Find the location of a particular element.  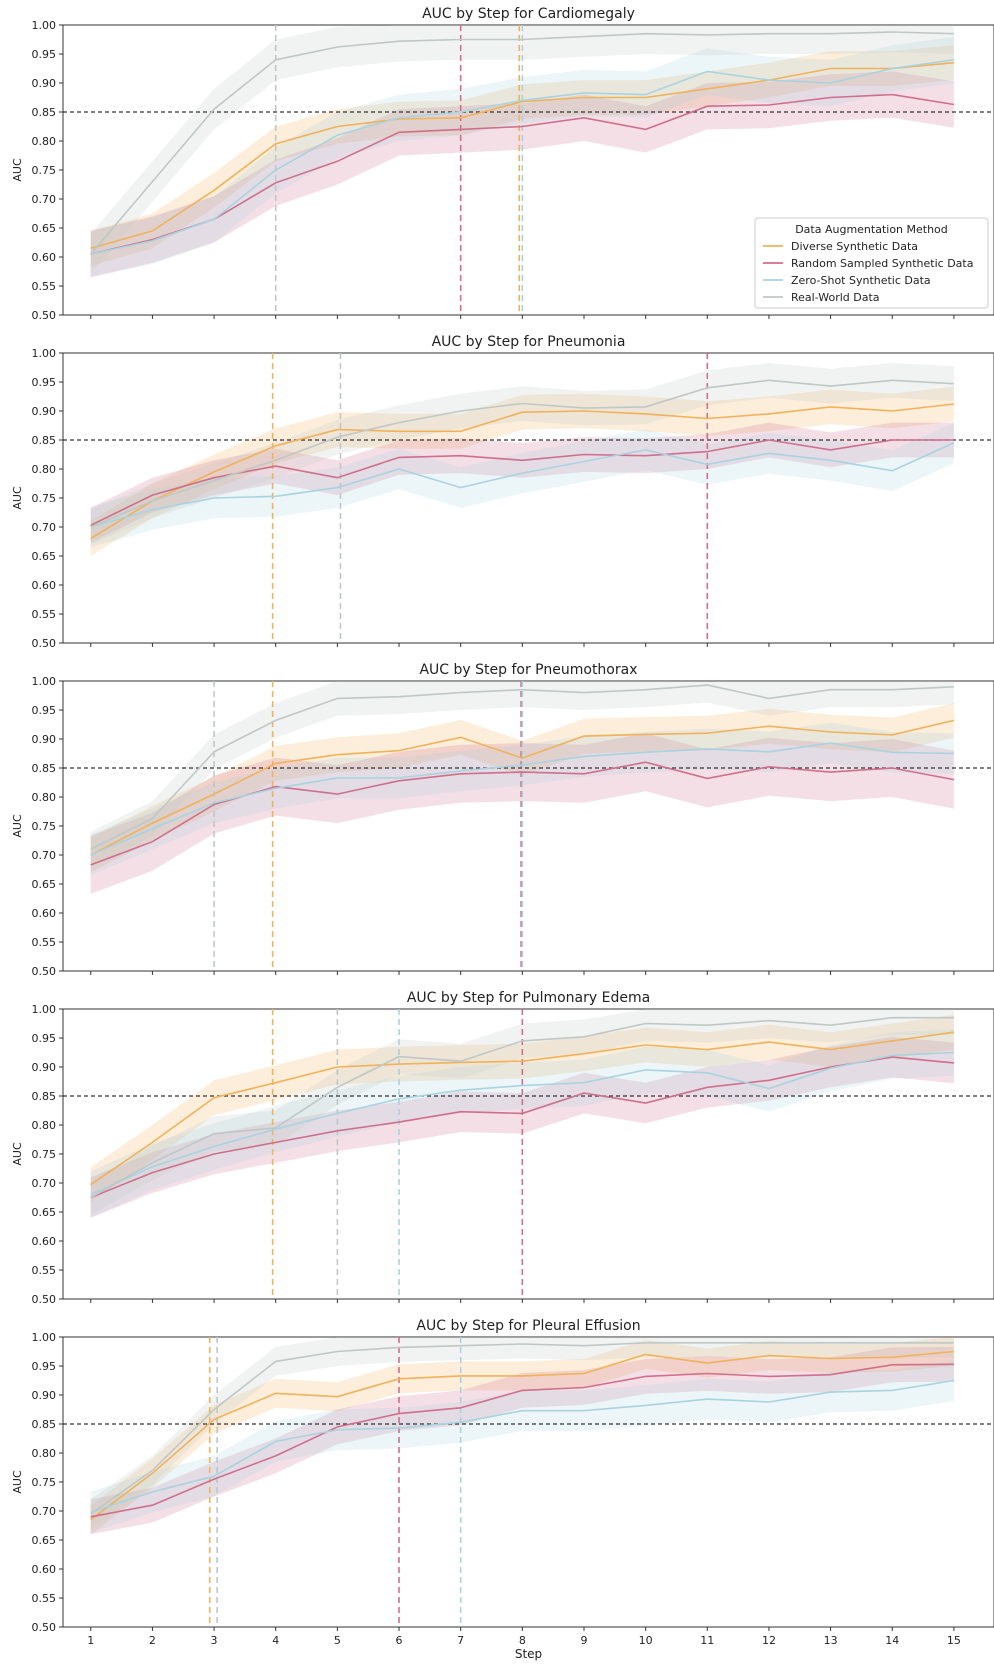

x-tick-label: 10 is located at coordinates (646, 1640).